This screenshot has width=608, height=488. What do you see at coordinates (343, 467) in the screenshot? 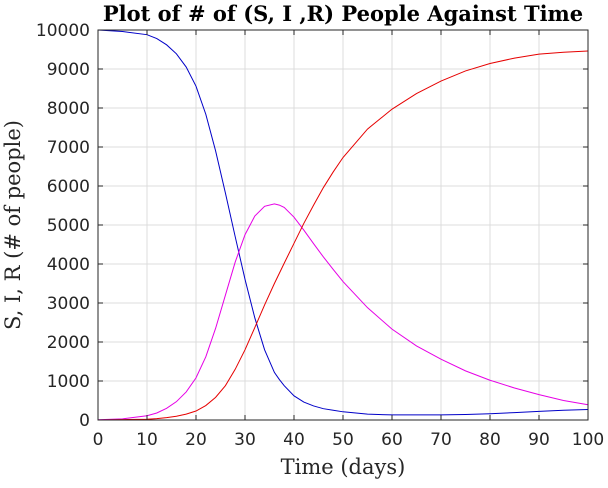
I see `x-axis-label: Time (days)` at bounding box center [343, 467].